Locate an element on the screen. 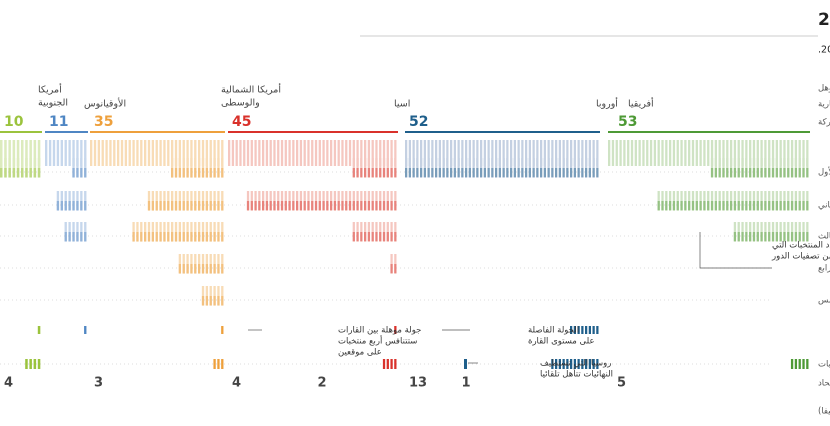 The height and width of the screenshot is (426, 830). qualified-count: 13 is located at coordinates (418, 383).